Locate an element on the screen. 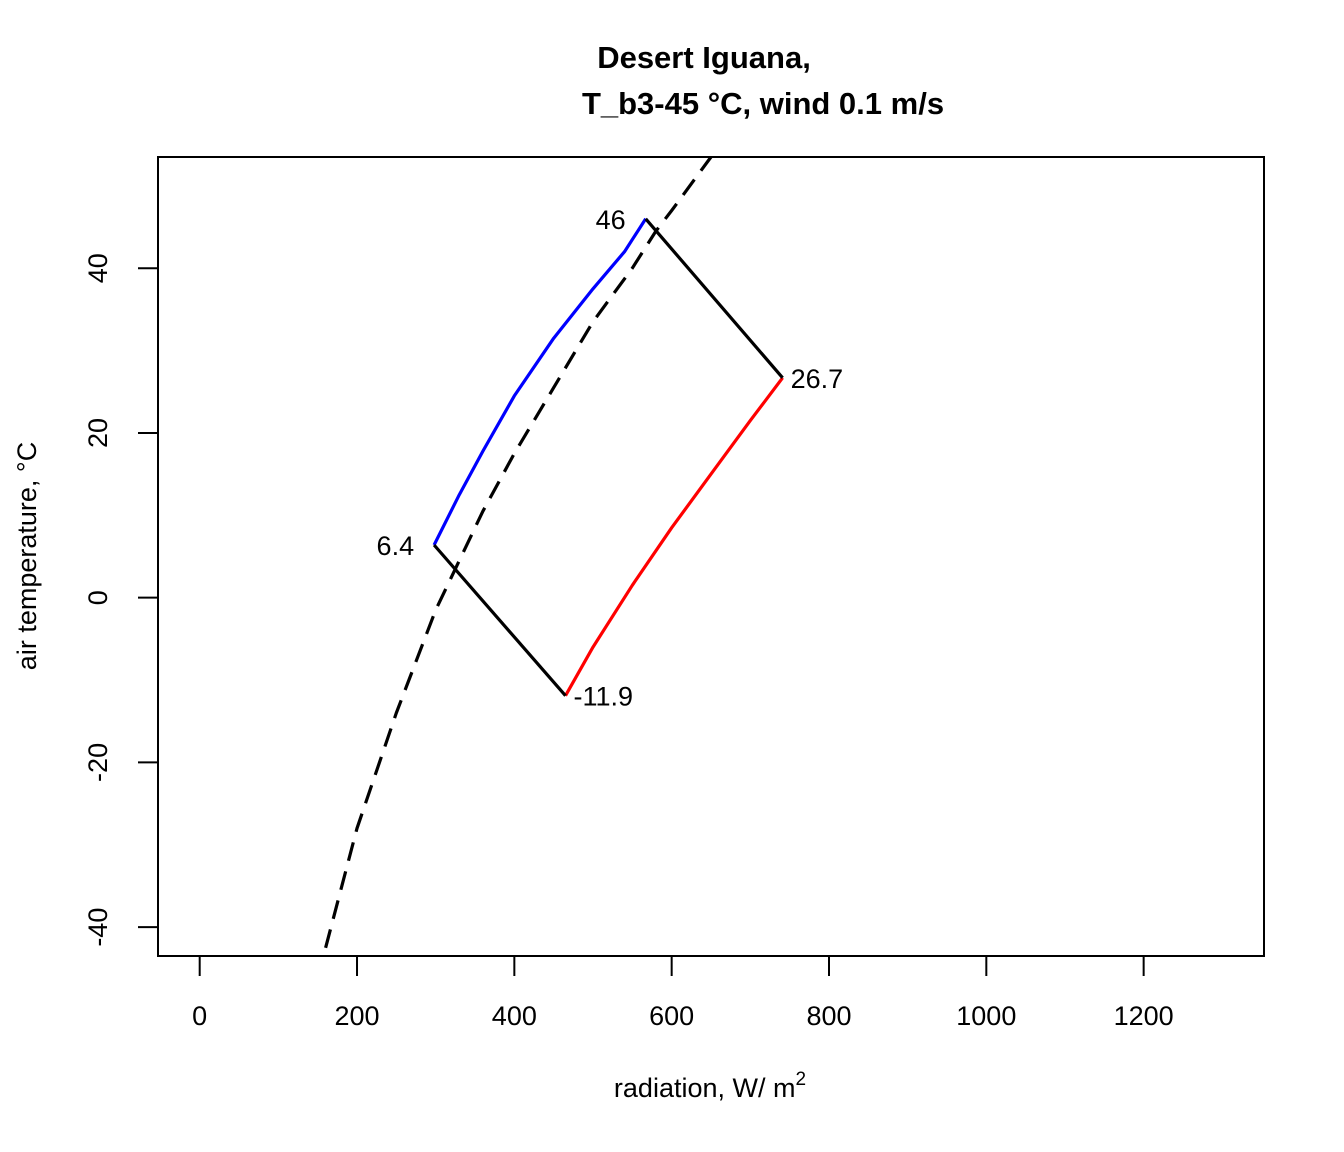 This screenshot has height=1152, width=1344. x-tick-label: 600 is located at coordinates (671, 1016).